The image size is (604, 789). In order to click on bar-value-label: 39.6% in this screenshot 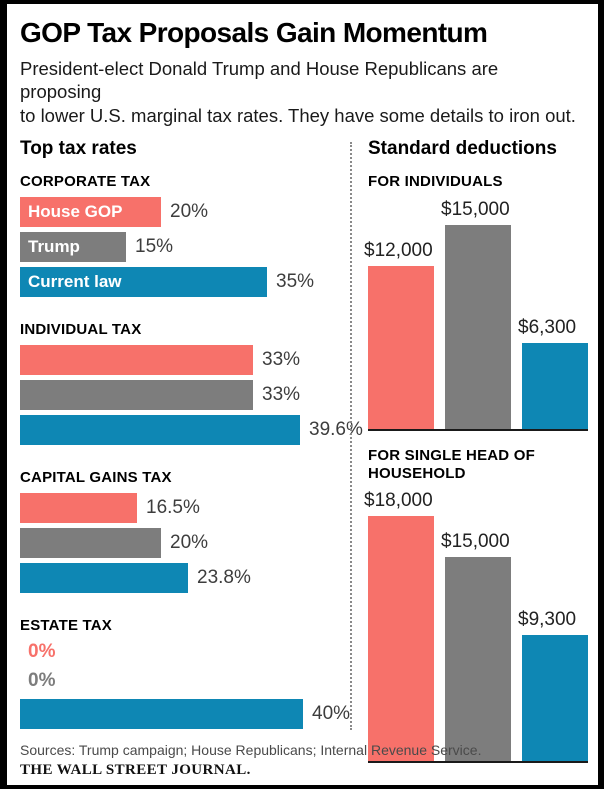, I will do `click(336, 430)`.